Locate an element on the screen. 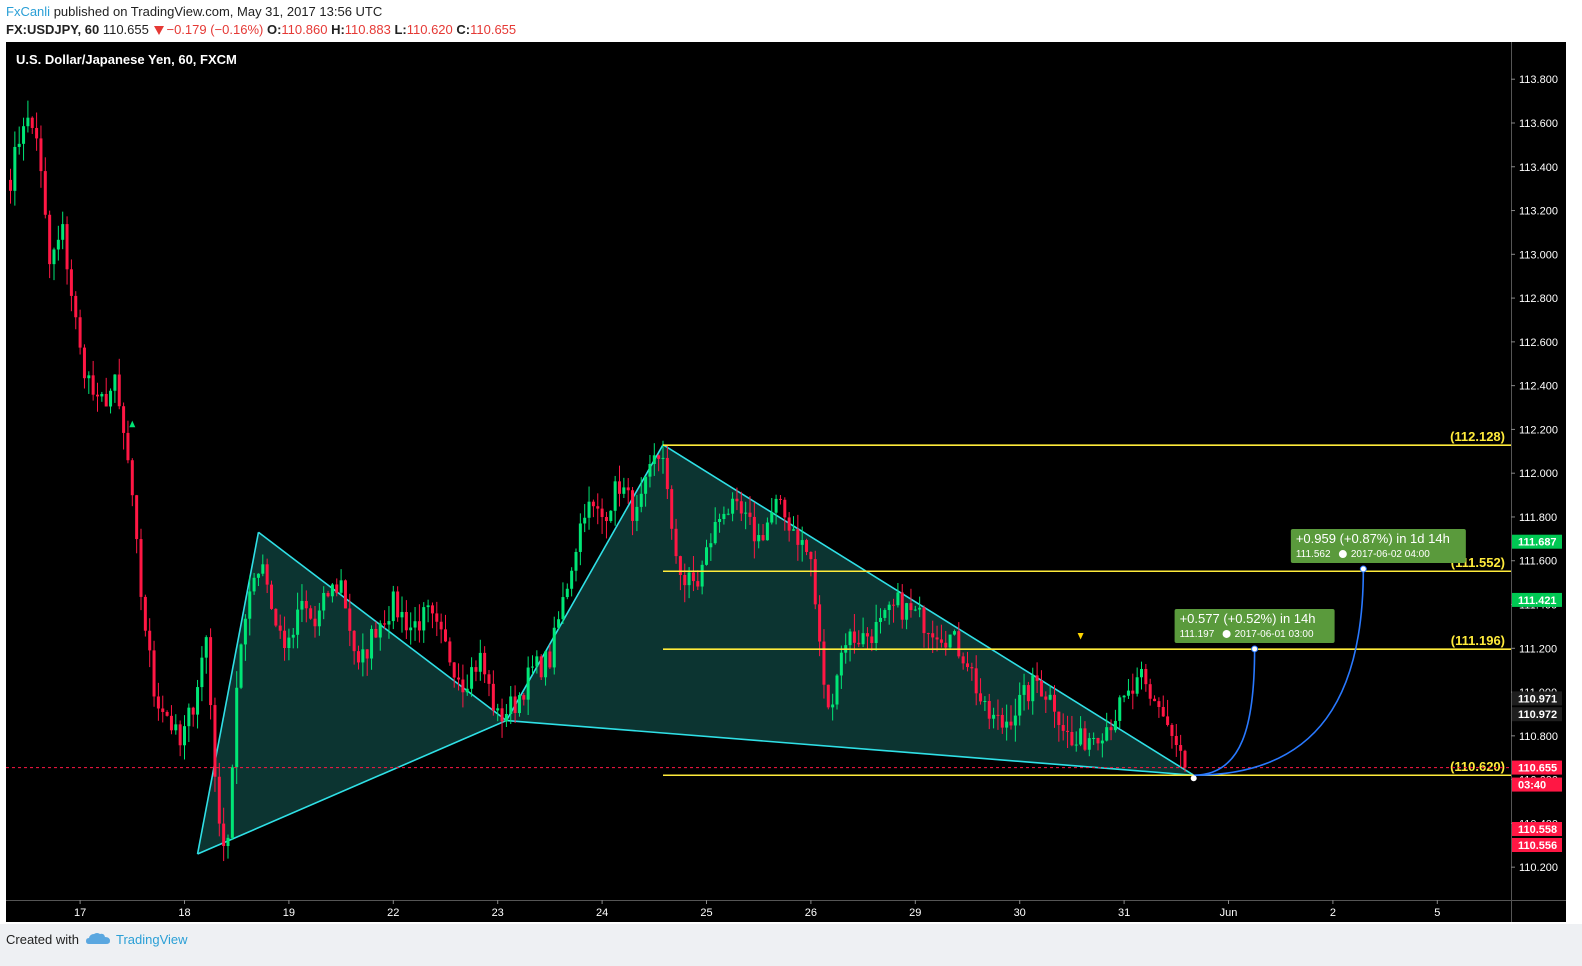 This screenshot has width=1582, height=966. tradingview-cloud-icon is located at coordinates (98, 939).